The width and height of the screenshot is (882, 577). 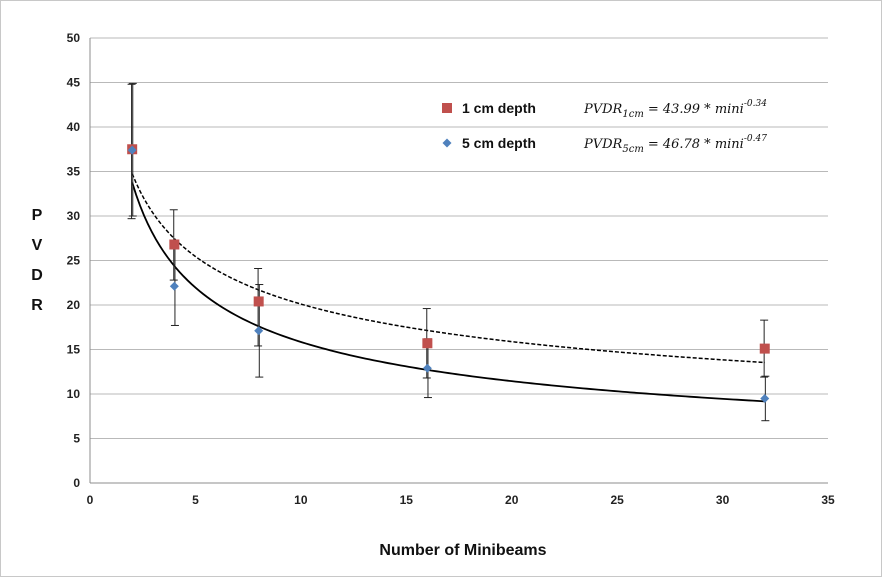 I want to click on y-axis-title-letter: V, so click(x=37, y=245).